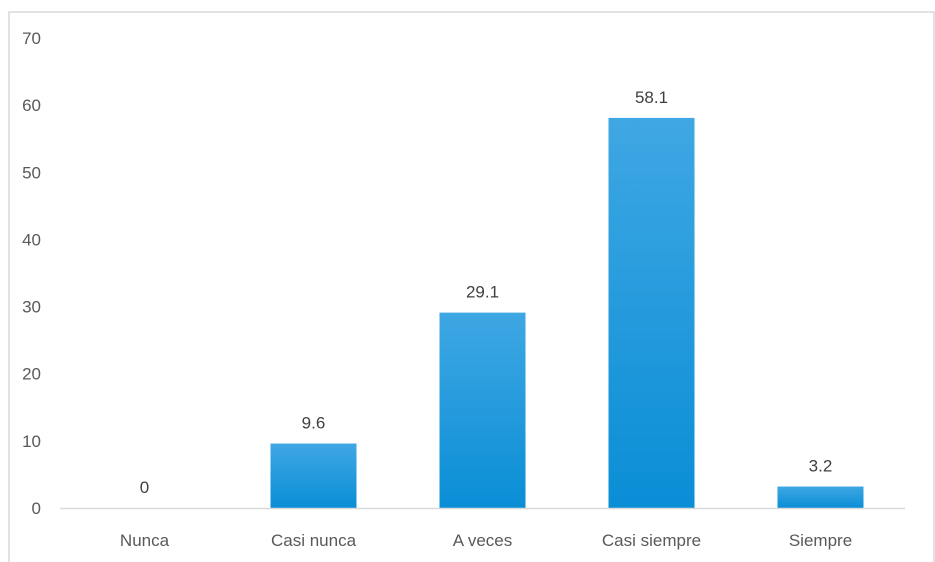 The image size is (935, 562). I want to click on x-tick-label: A veces, so click(483, 540).